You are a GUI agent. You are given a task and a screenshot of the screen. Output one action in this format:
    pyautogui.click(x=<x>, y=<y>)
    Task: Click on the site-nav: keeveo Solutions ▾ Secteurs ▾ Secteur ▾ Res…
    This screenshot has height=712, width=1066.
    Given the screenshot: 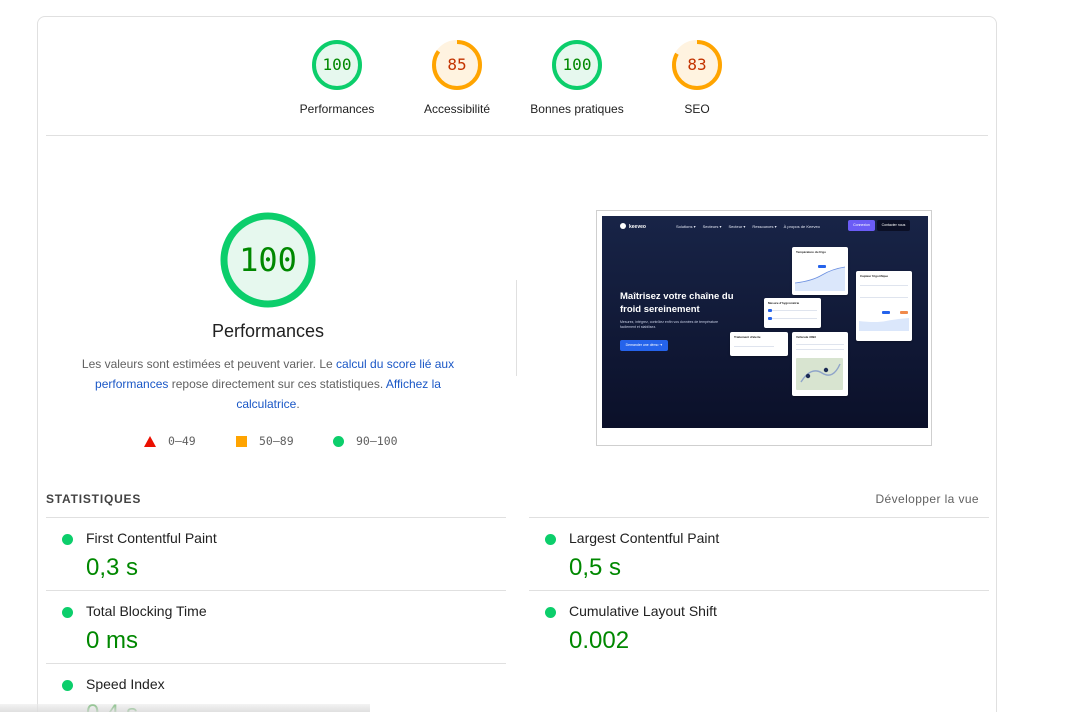 What is the action you would take?
    pyautogui.click(x=765, y=226)
    